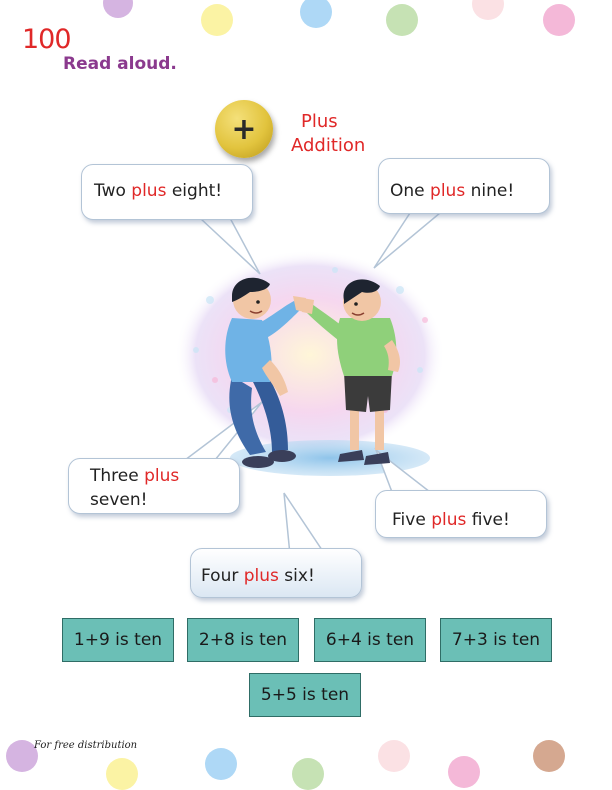 This screenshot has height=790, width=612. What do you see at coordinates (112, 191) in the screenshot?
I see `bubble-text-pre: Two` at bounding box center [112, 191].